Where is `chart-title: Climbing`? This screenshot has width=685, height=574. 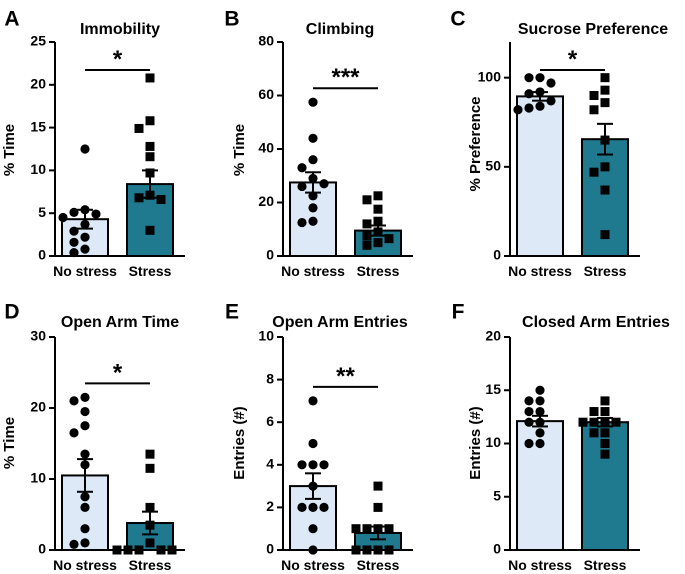
chart-title: Climbing is located at coordinates (340, 29).